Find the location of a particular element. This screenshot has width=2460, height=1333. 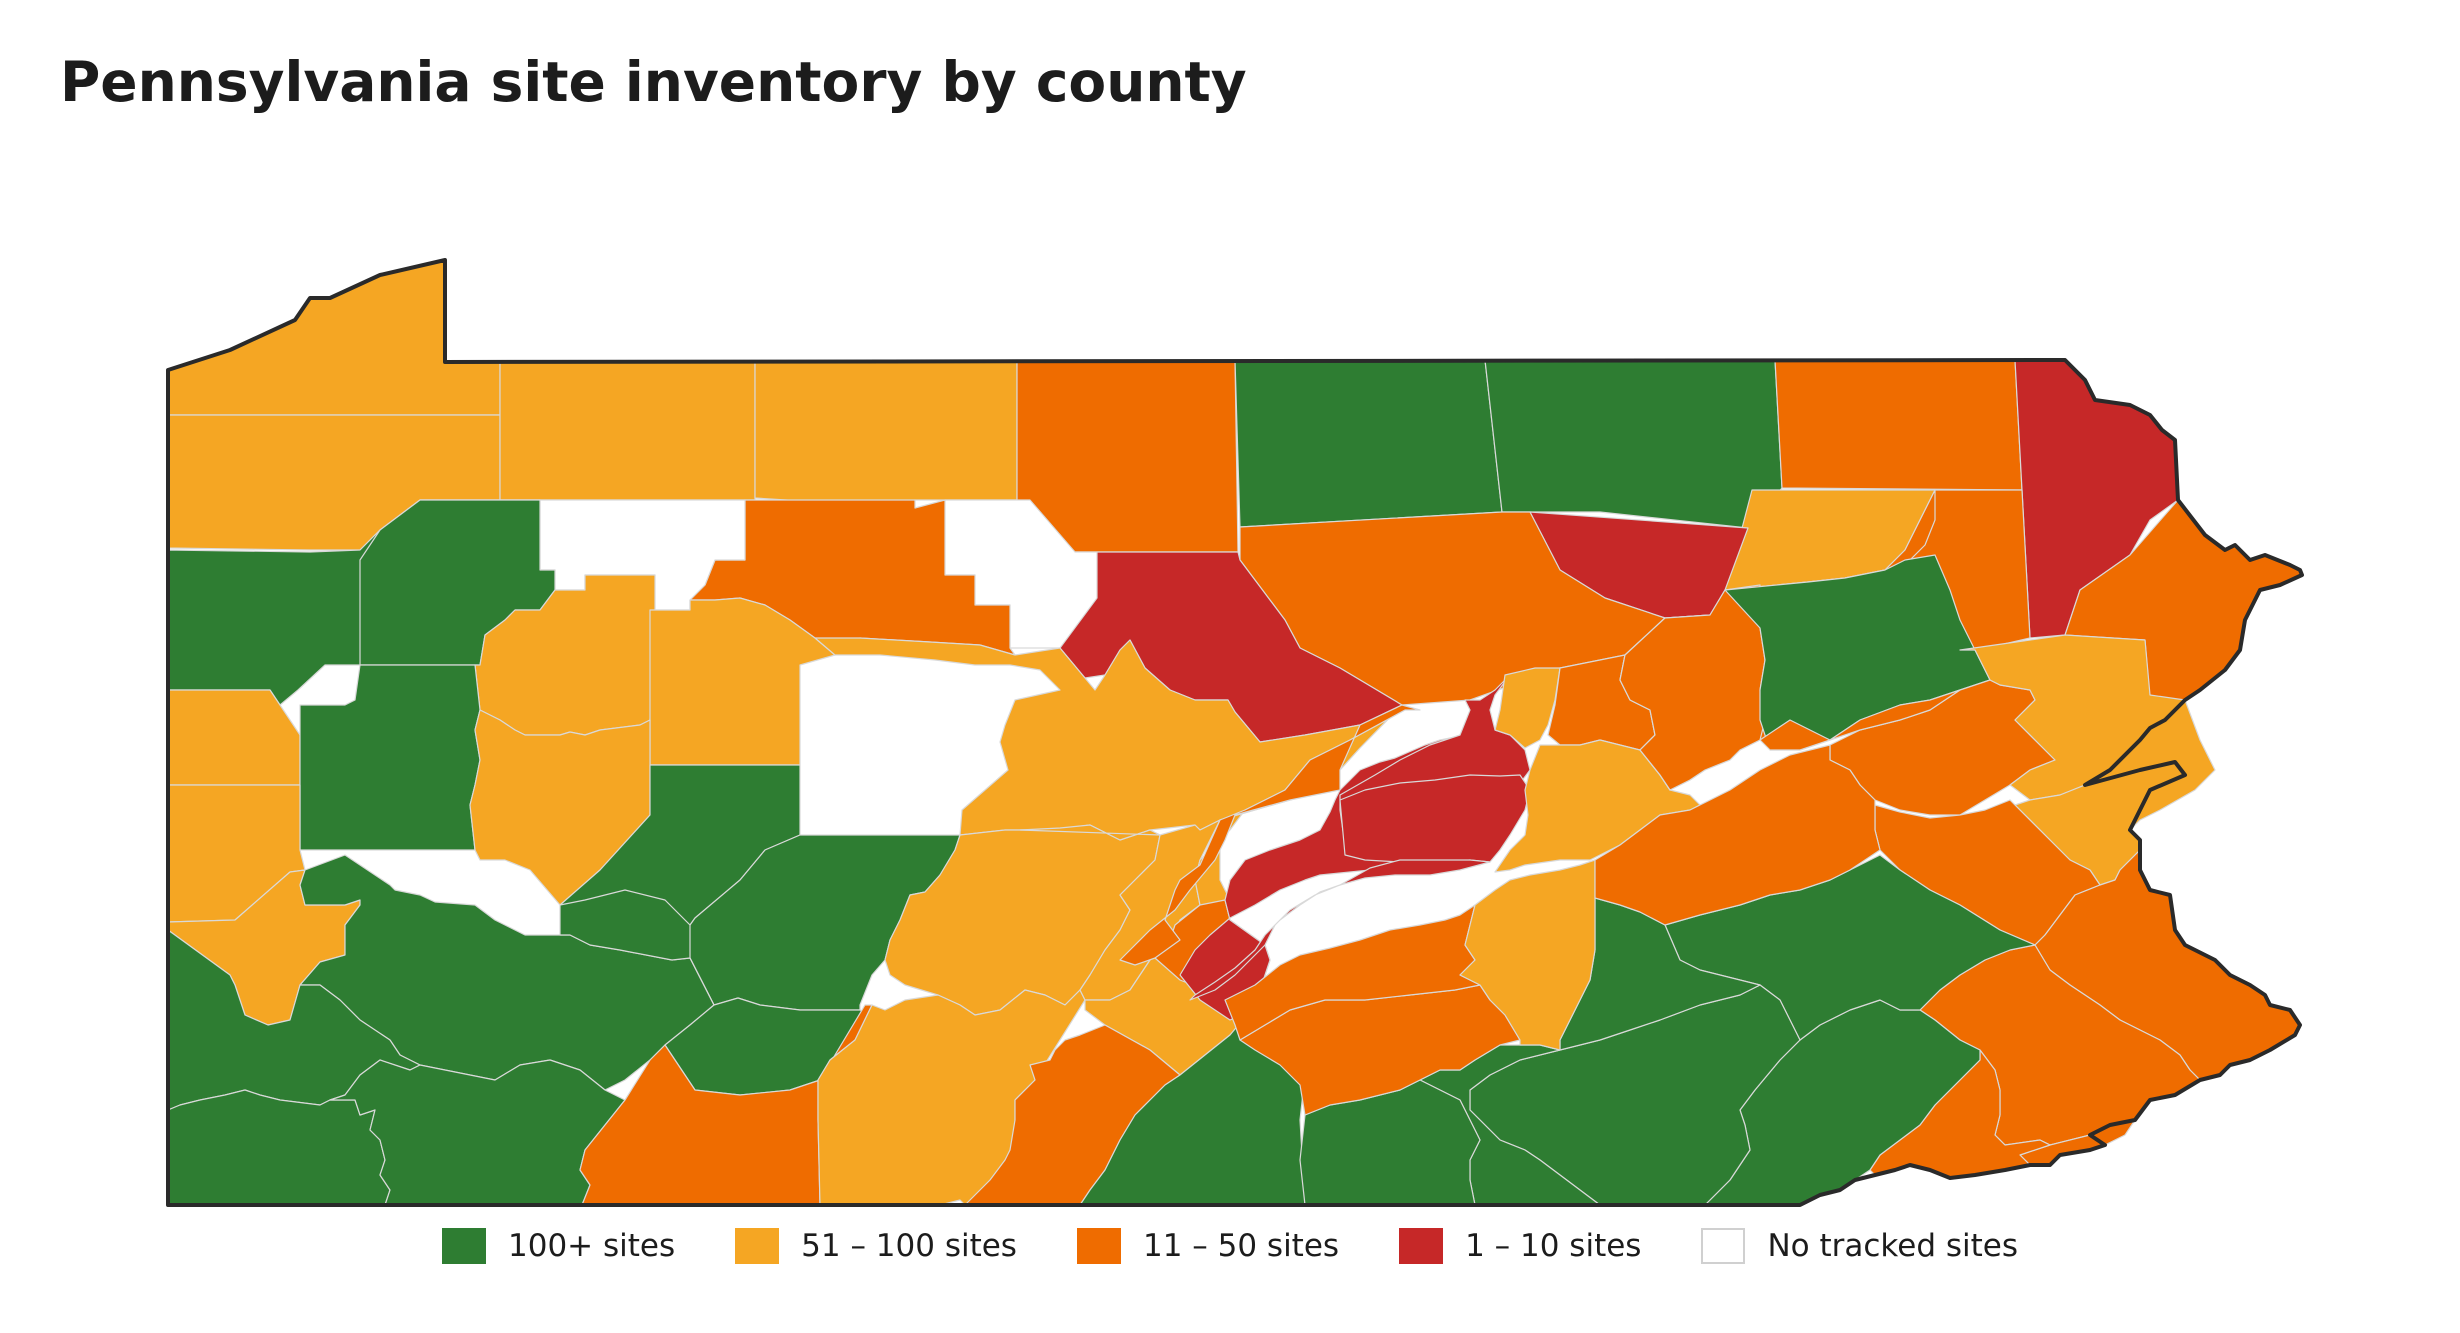

legend-item: No tracked sites is located at coordinates (1859, 1246).